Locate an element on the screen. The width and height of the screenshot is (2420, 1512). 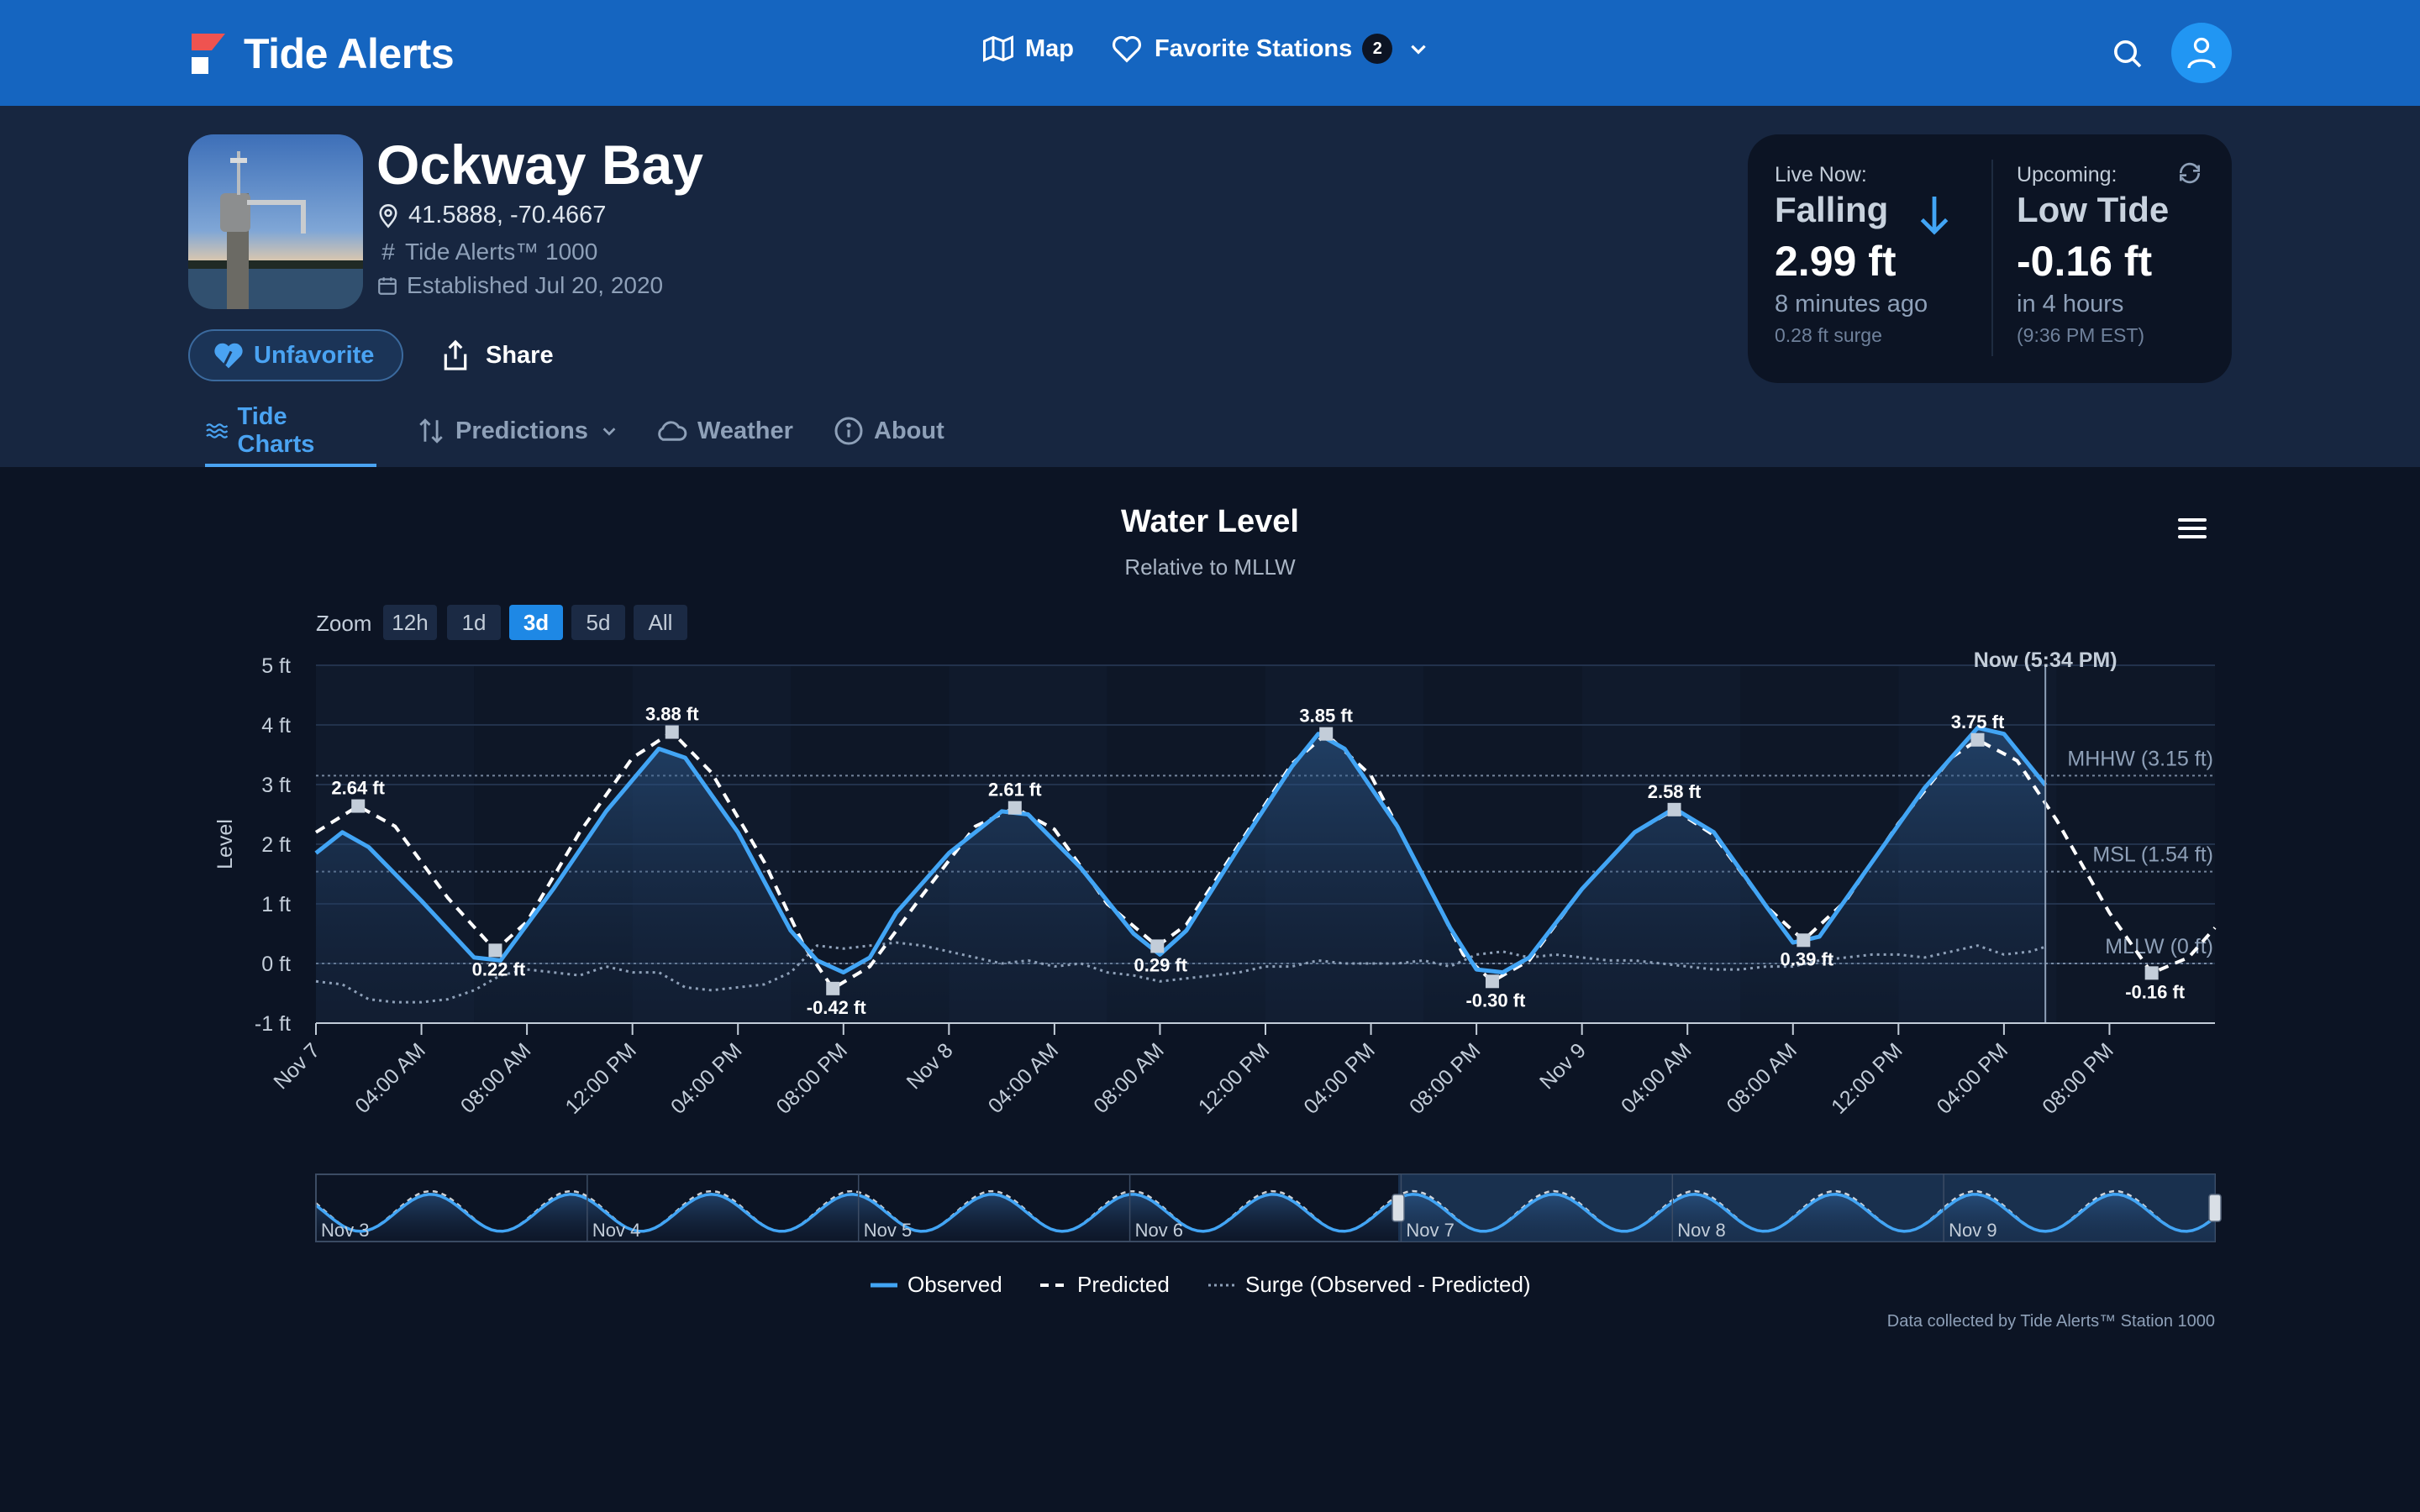
nav-favorites-label: Favorite Stations is located at coordinates (1254, 48).